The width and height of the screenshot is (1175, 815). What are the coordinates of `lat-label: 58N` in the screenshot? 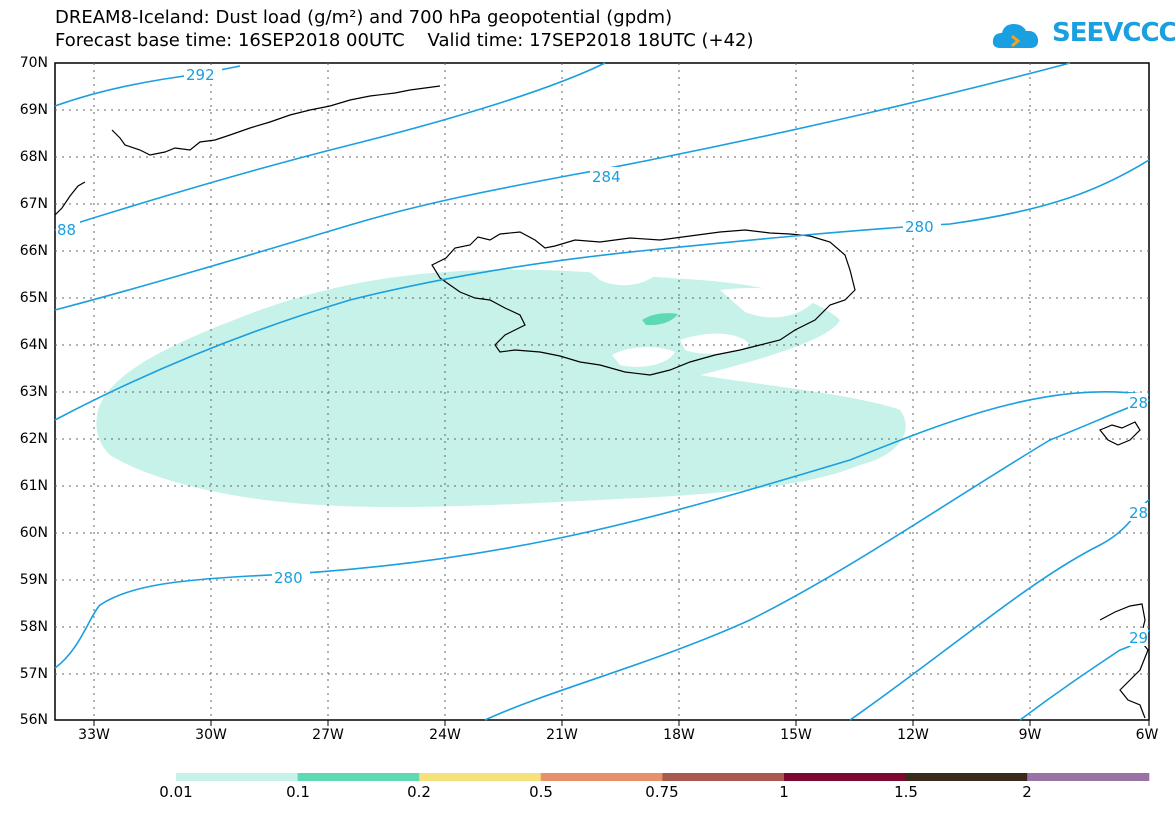 It's located at (33, 627).